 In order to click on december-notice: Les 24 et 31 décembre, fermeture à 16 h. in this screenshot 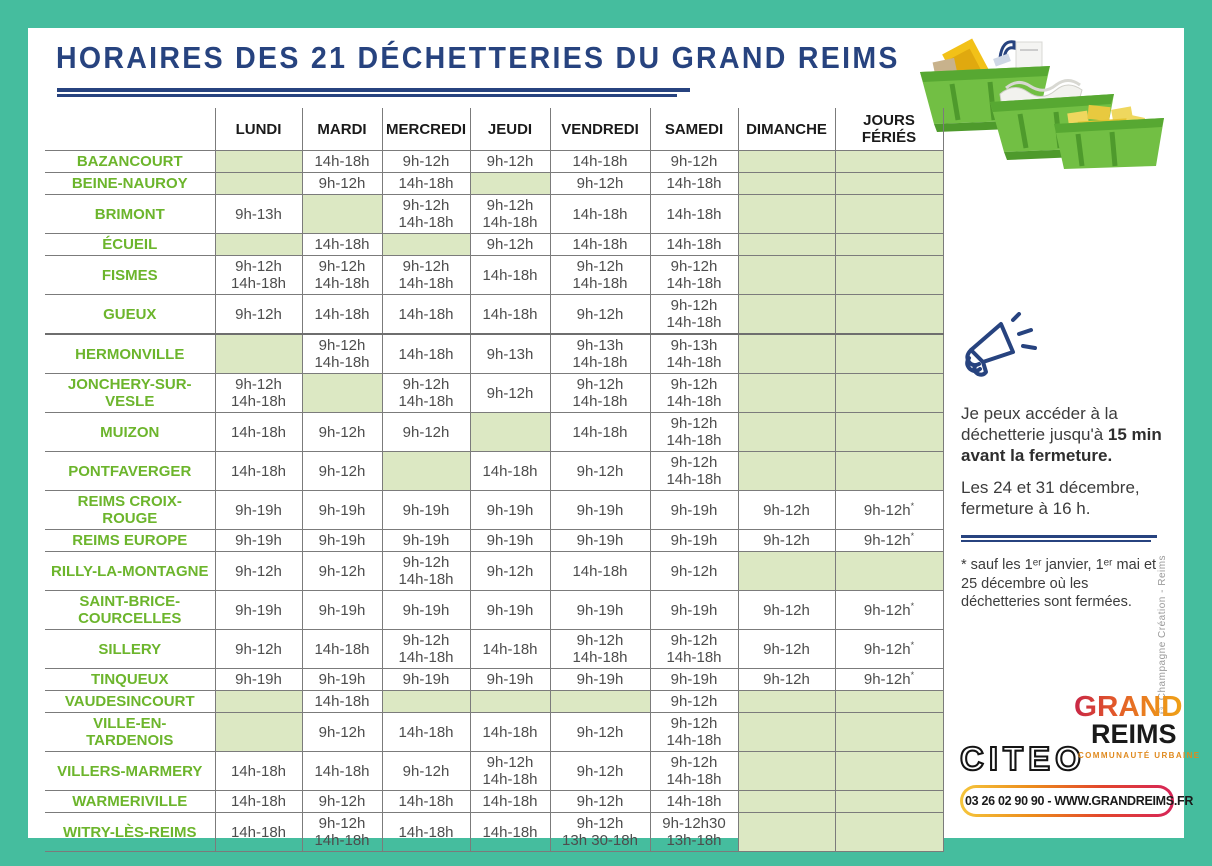, I will do `click(1050, 498)`.